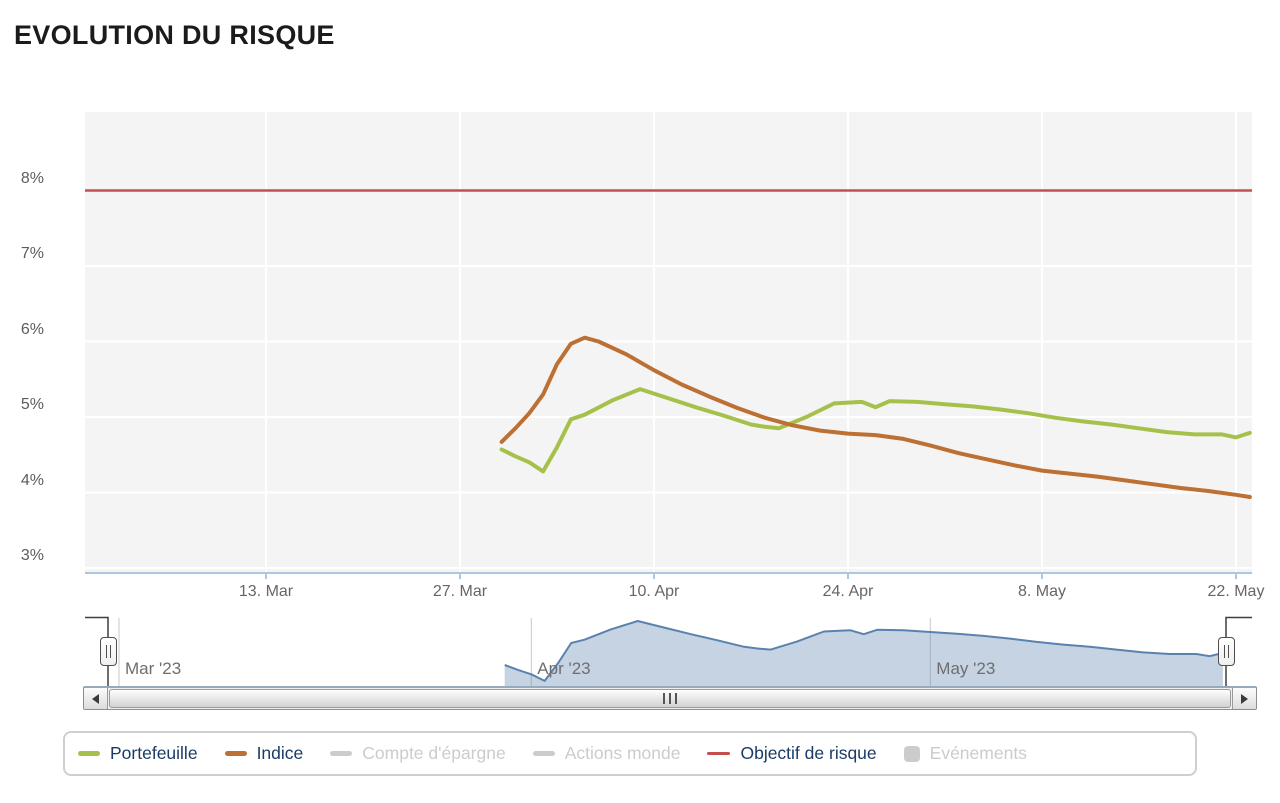 The height and width of the screenshot is (803, 1280). What do you see at coordinates (32, 178) in the screenshot?
I see `y-axis-label: 8%` at bounding box center [32, 178].